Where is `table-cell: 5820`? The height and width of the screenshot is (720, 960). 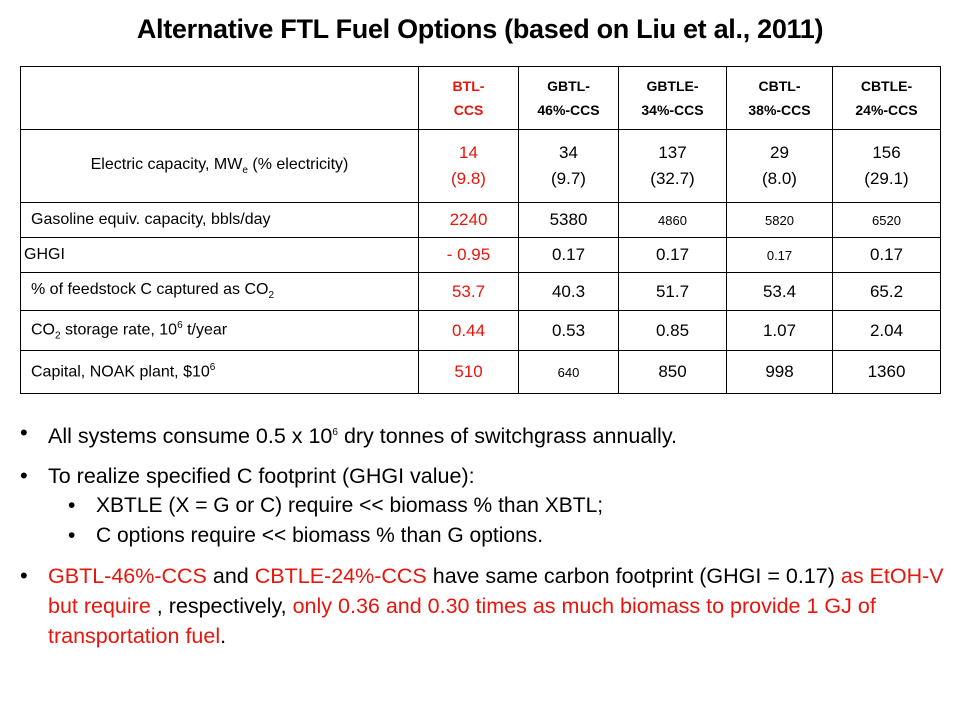 table-cell: 5820 is located at coordinates (779, 220).